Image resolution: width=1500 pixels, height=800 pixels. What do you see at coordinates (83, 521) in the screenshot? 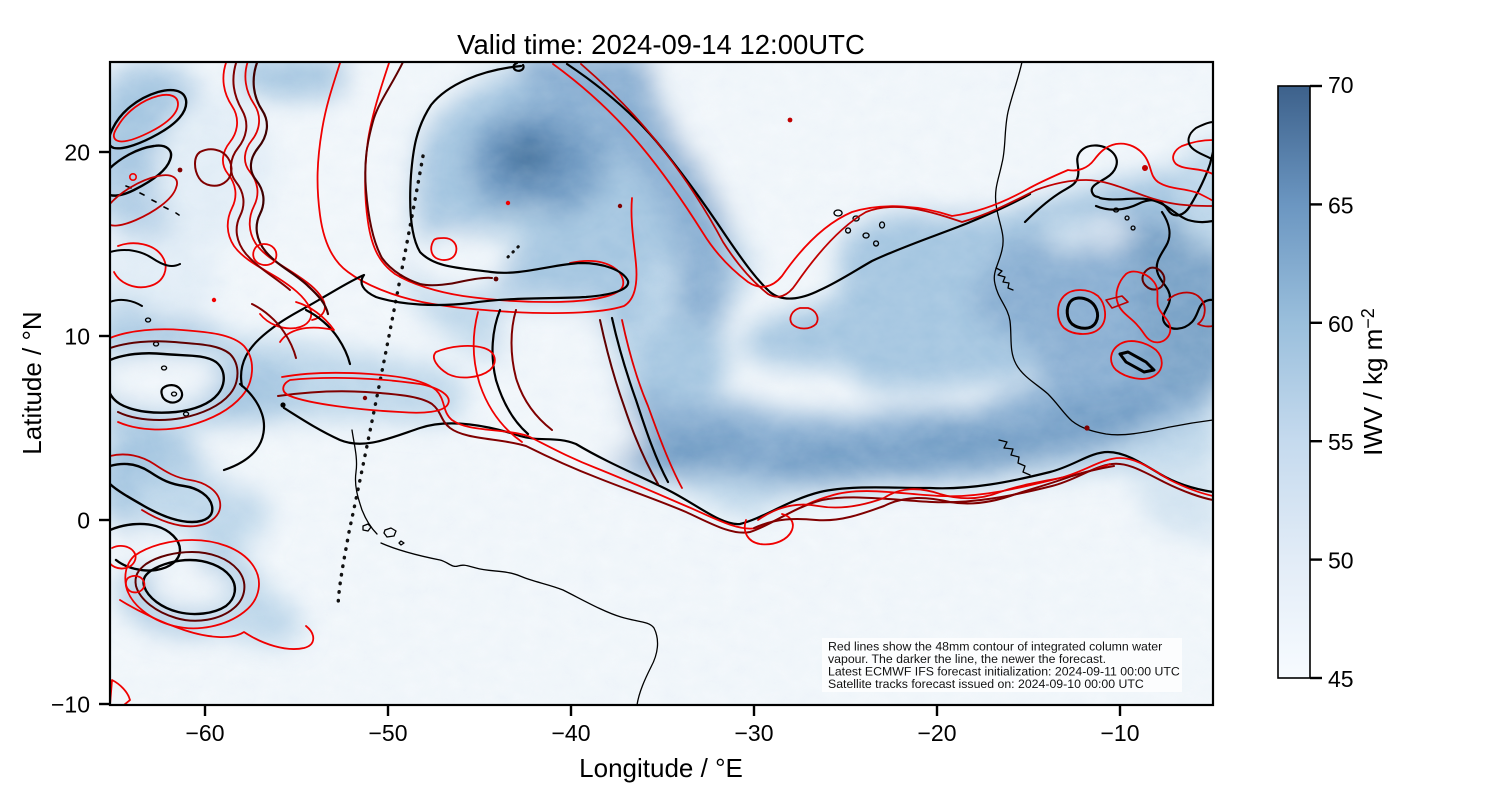
I see `svg-text: 0` at bounding box center [83, 521].